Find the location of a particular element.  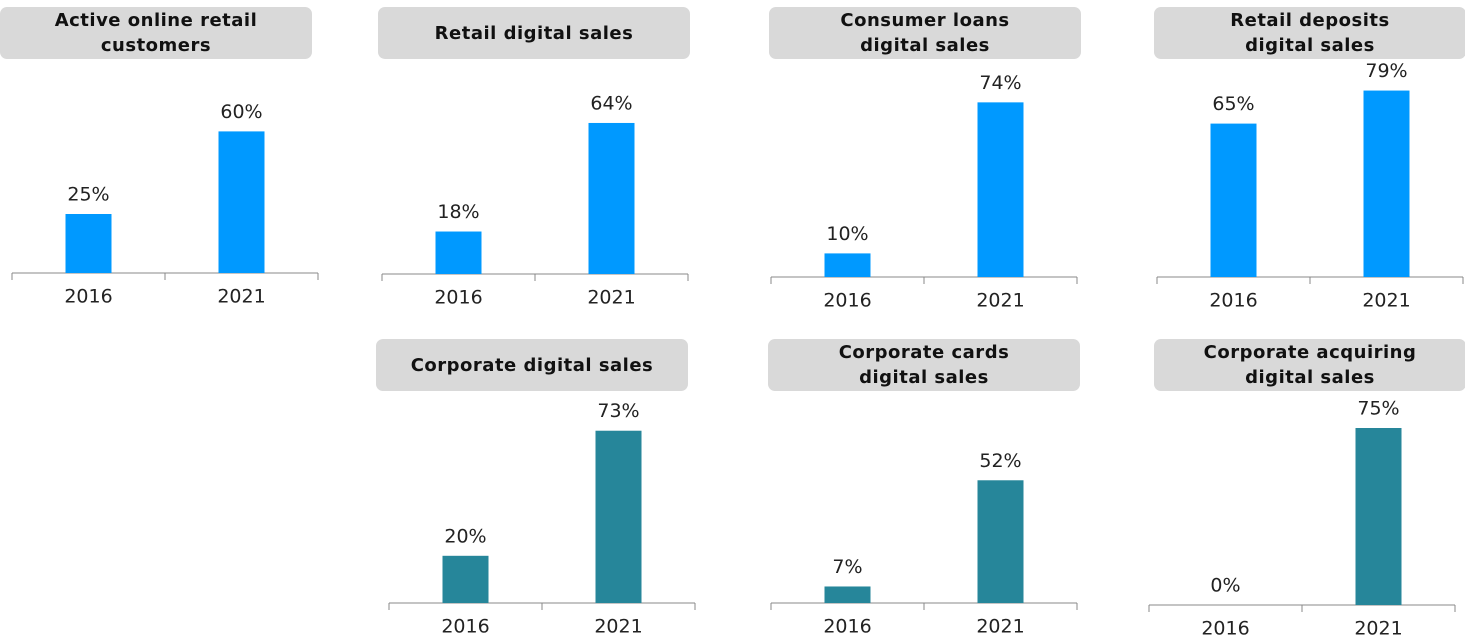

value-label: 73% is located at coordinates (618, 411).